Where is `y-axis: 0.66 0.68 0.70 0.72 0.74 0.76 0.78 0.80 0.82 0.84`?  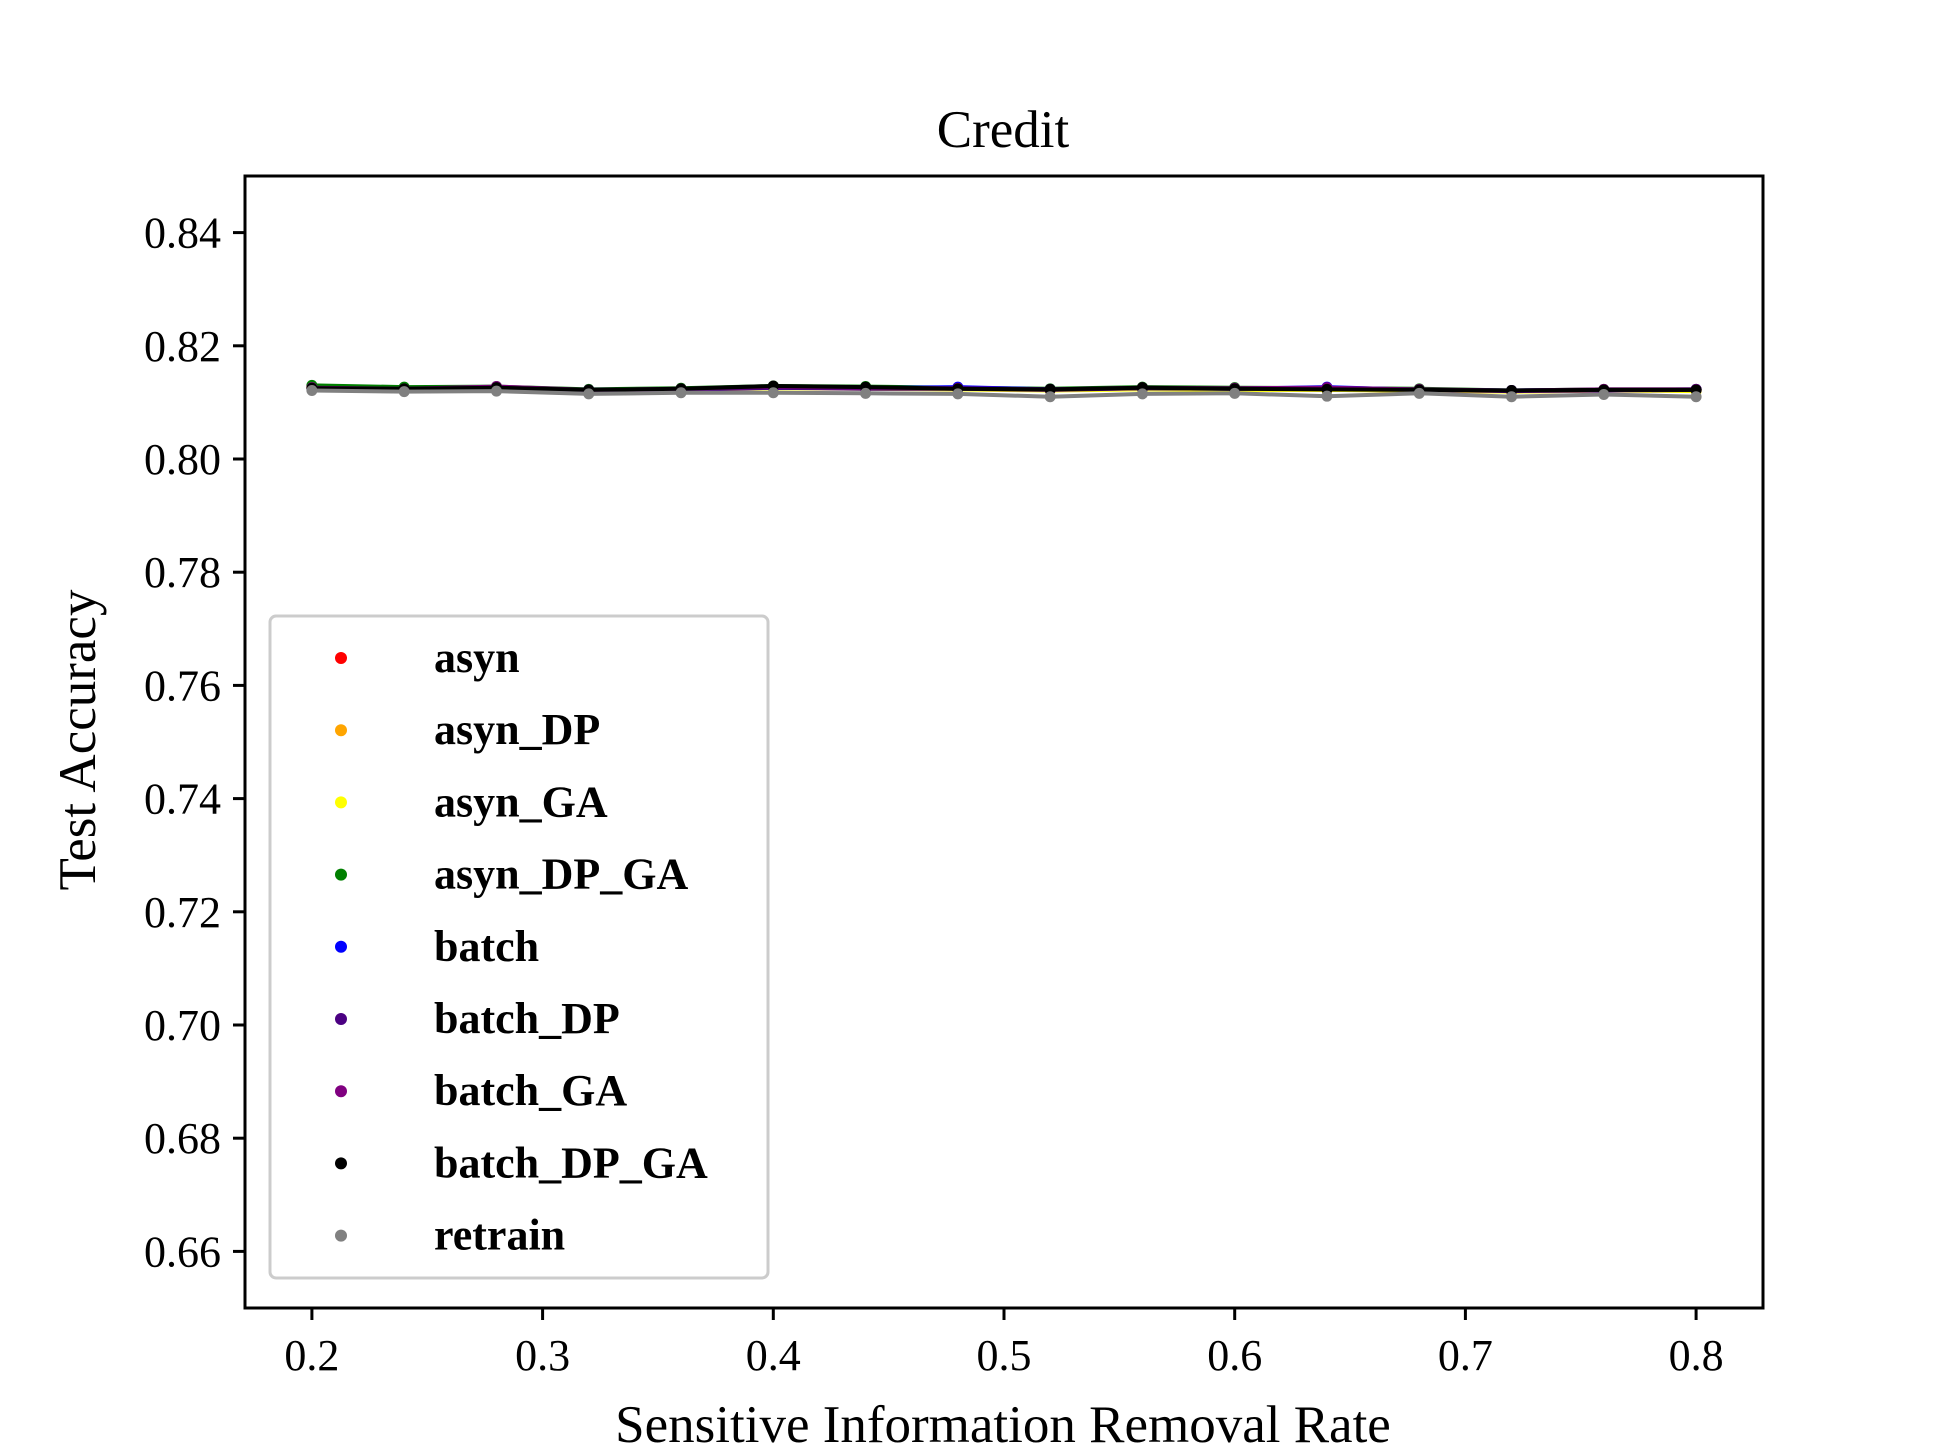 y-axis: 0.66 0.68 0.70 0.72 0.74 0.76 0.78 0.80 0.82 0.84 is located at coordinates (194, 742).